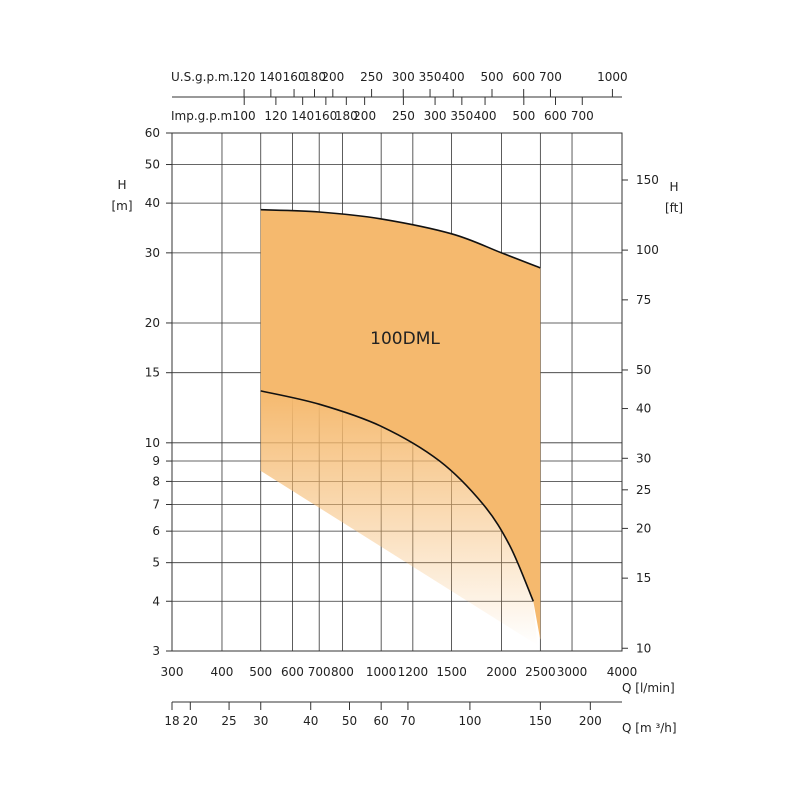 Image resolution: width=800 pixels, height=800 pixels. I want to click on impgpm-tick-label: 180, so click(346, 116).